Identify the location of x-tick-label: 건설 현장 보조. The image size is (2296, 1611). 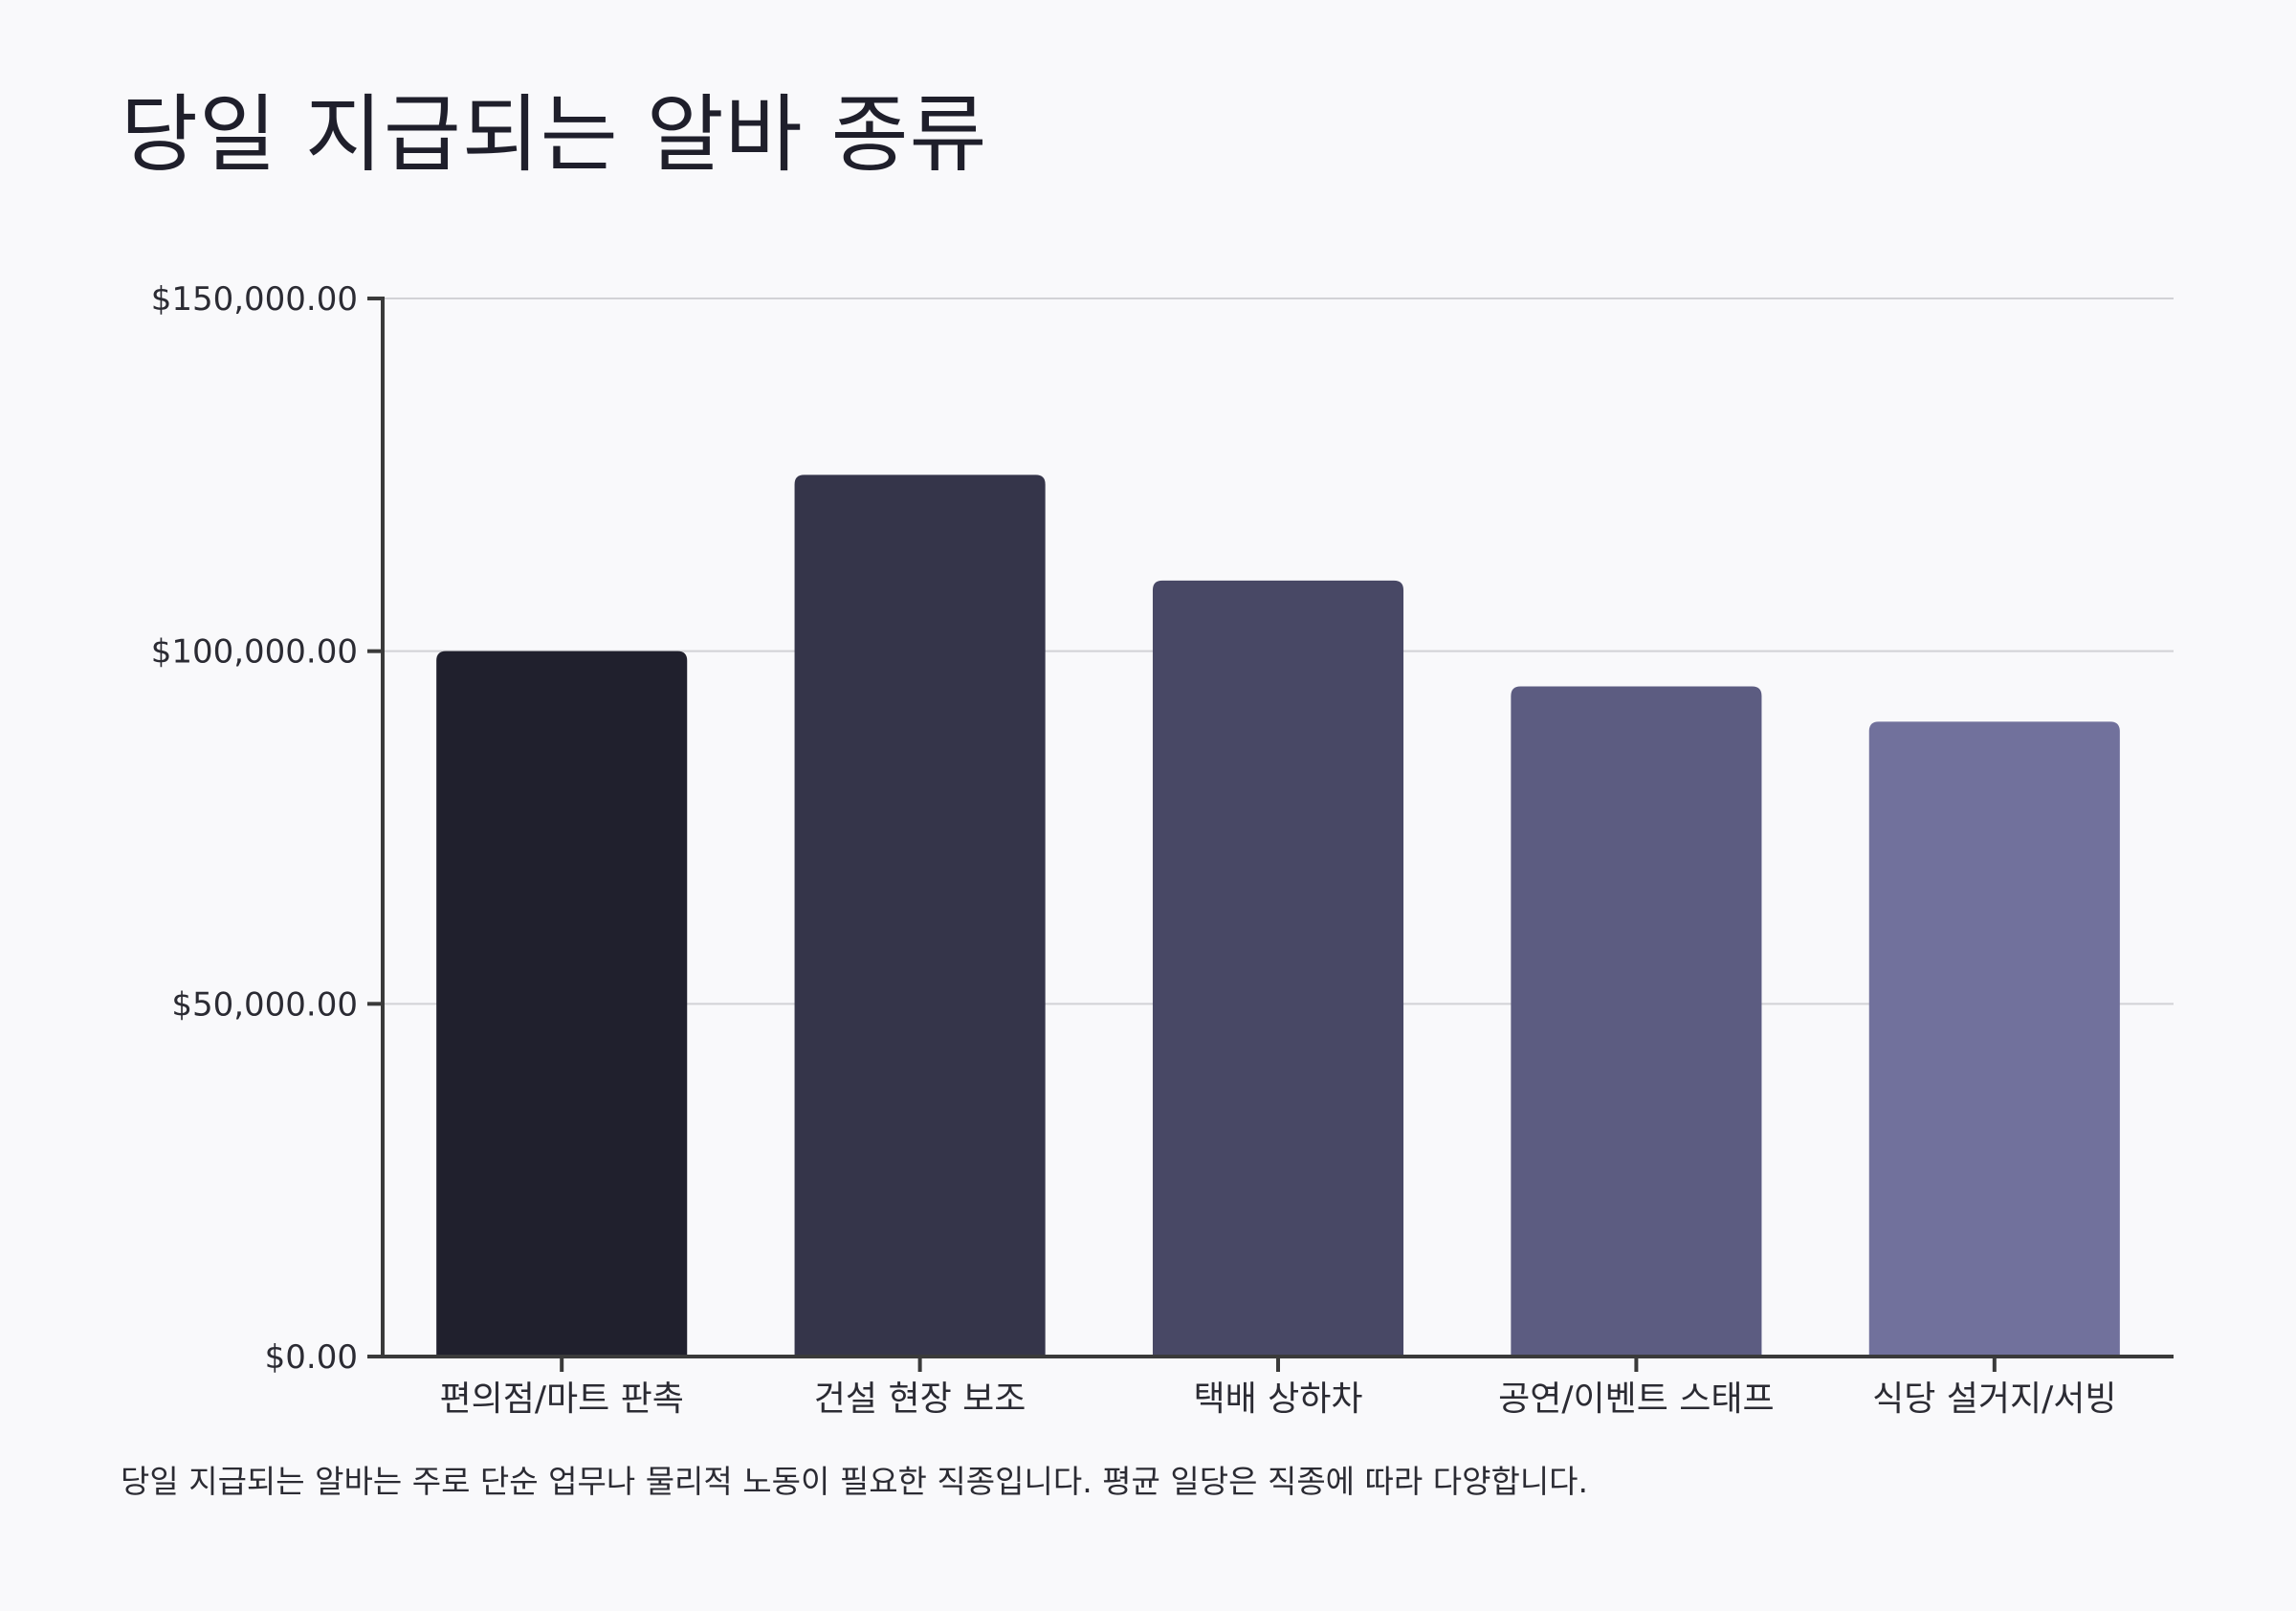
(920, 1399).